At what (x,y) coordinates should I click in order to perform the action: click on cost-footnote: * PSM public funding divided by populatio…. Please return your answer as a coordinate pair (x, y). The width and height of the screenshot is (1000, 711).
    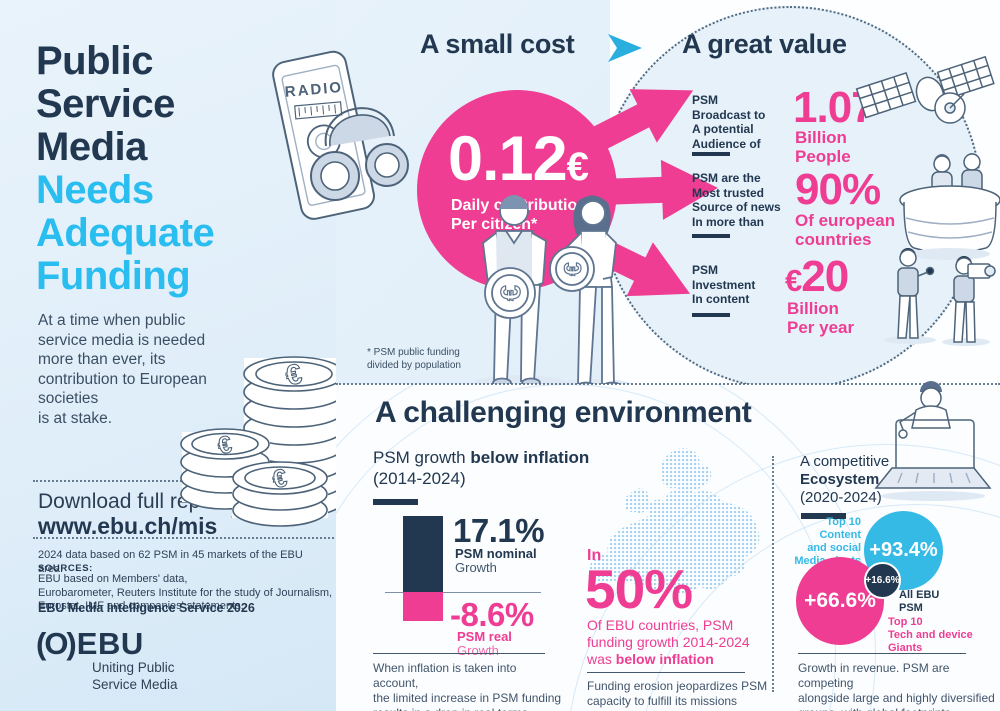
    Looking at the image, I should click on (414, 359).